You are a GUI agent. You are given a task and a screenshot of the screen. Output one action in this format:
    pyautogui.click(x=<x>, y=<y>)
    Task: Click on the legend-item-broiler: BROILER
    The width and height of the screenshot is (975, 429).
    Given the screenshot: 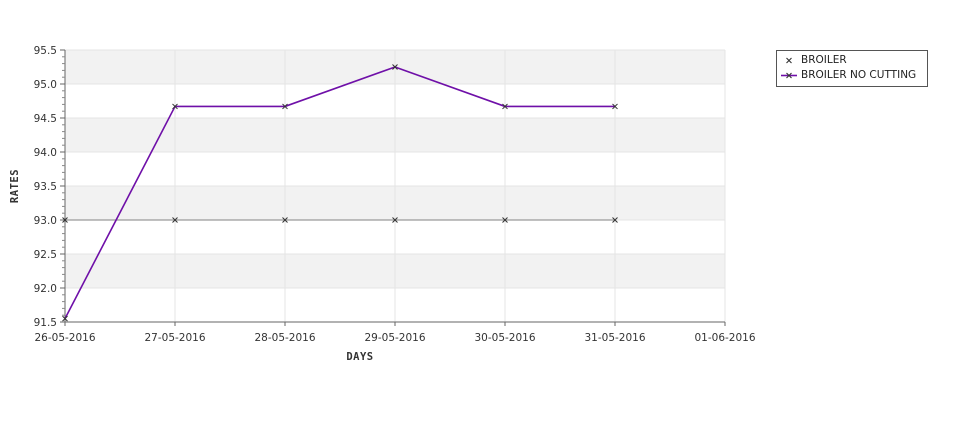 What is the action you would take?
    pyautogui.click(x=852, y=60)
    